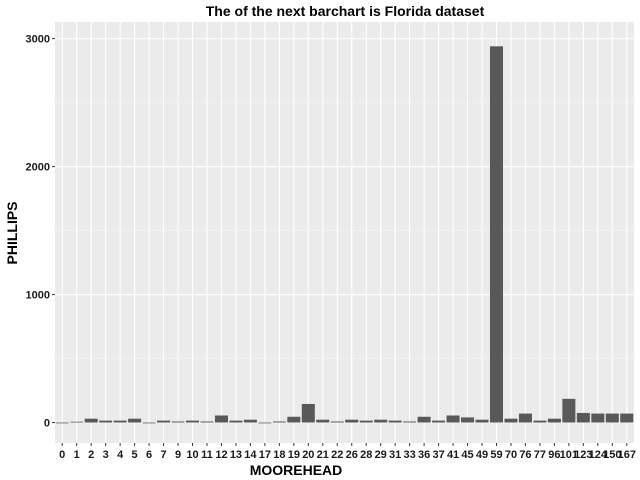 This screenshot has width=640, height=480. I want to click on y-tick-label: 1000, so click(38, 296).